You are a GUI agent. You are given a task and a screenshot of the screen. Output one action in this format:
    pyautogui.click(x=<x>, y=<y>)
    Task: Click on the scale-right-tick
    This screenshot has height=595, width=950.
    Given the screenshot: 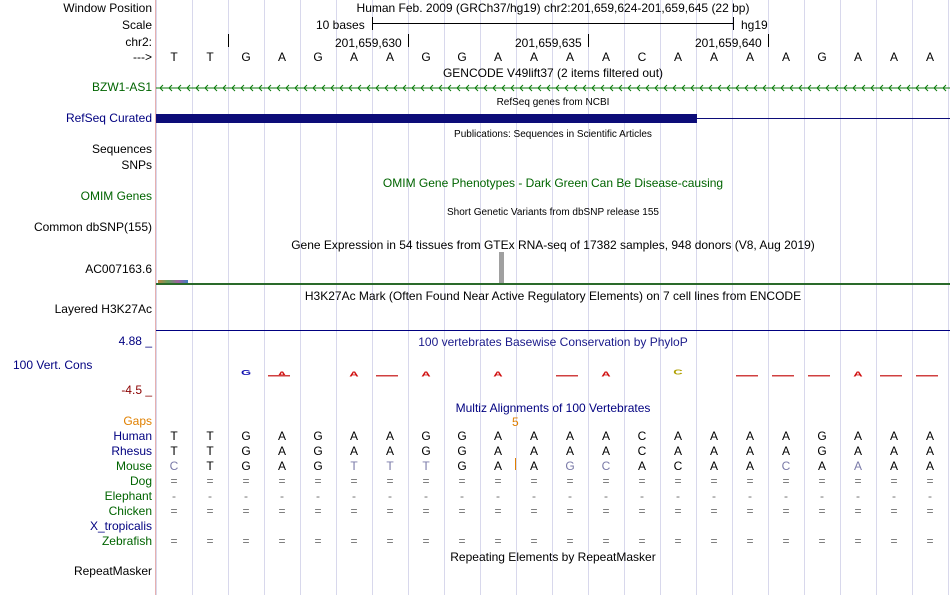 What is the action you would take?
    pyautogui.click(x=733, y=23)
    